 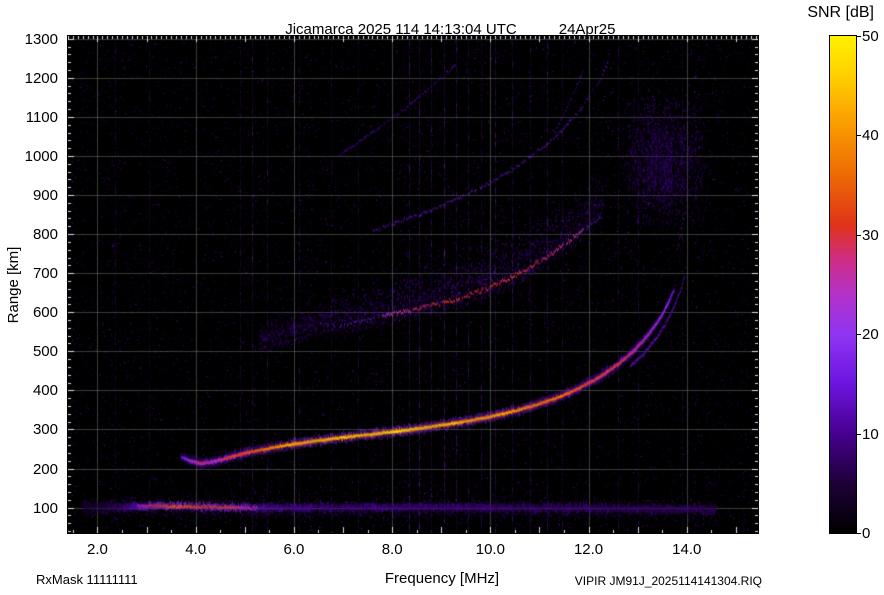 What do you see at coordinates (45, 313) in the screenshot?
I see `y-tick-label: 600` at bounding box center [45, 313].